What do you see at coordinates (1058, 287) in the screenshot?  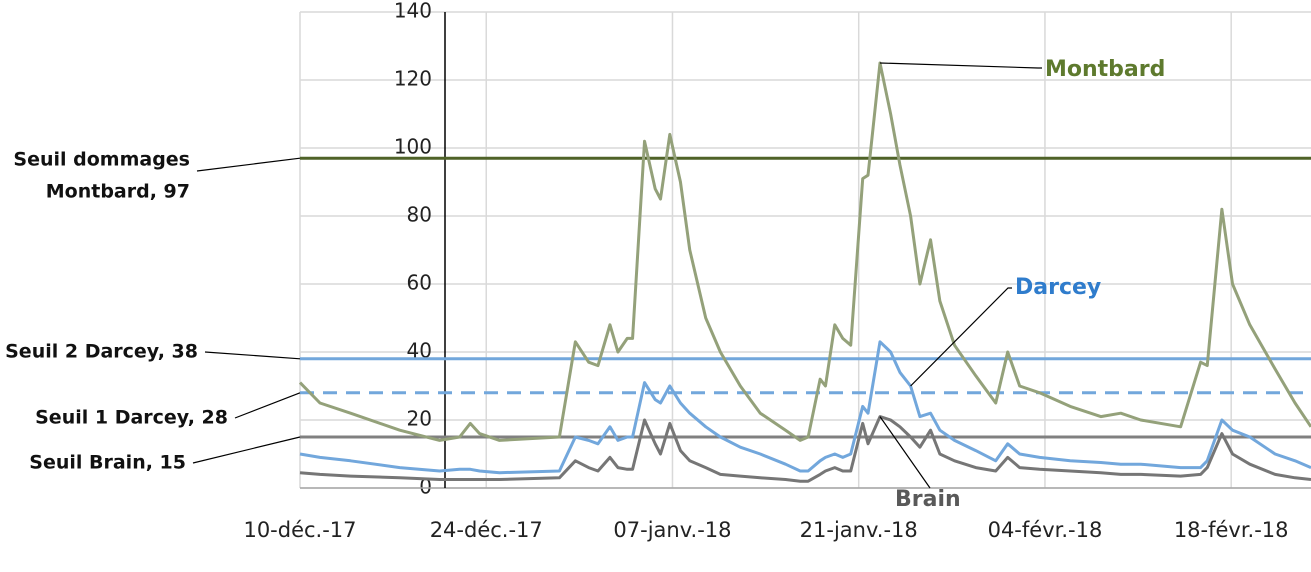 I see `series-label: Darcey` at bounding box center [1058, 287].